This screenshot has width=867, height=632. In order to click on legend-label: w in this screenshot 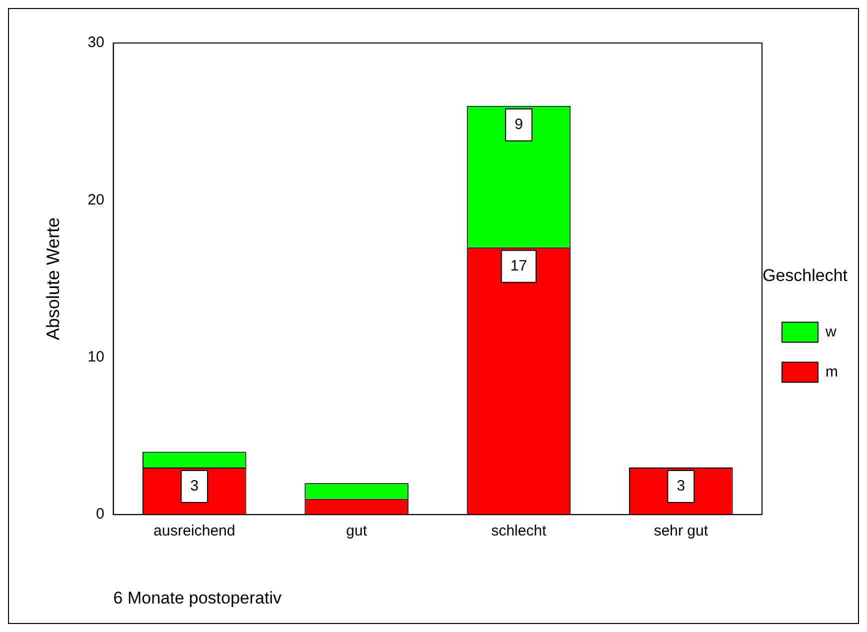, I will do `click(830, 331)`.